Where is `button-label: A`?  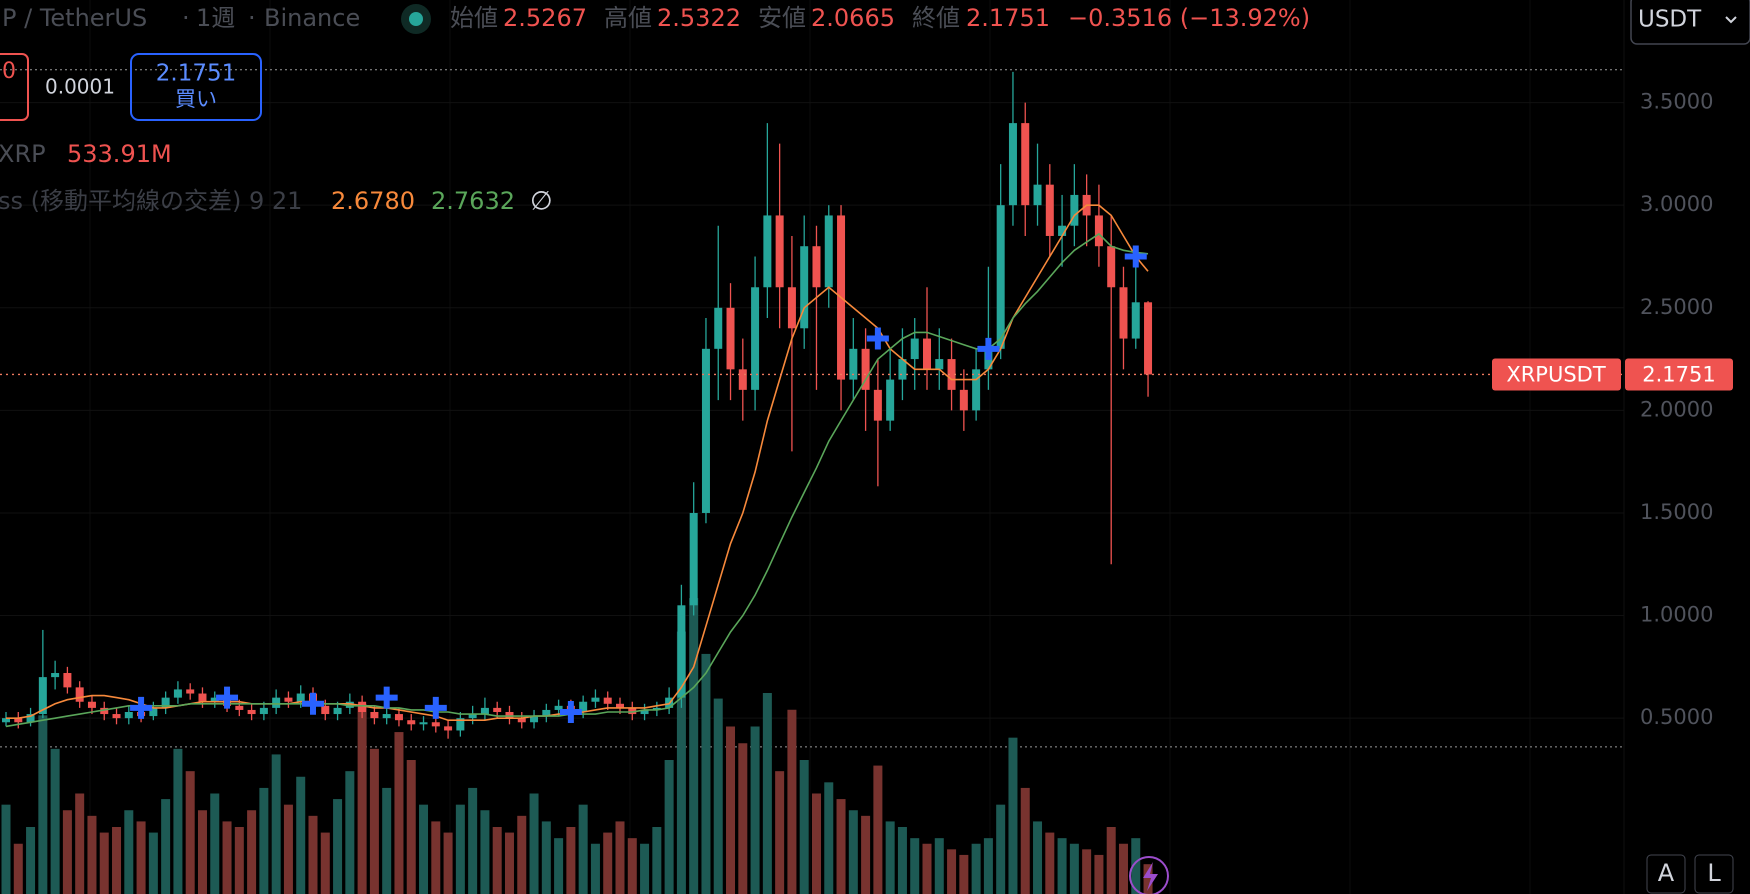
button-label: A is located at coordinates (1666, 873).